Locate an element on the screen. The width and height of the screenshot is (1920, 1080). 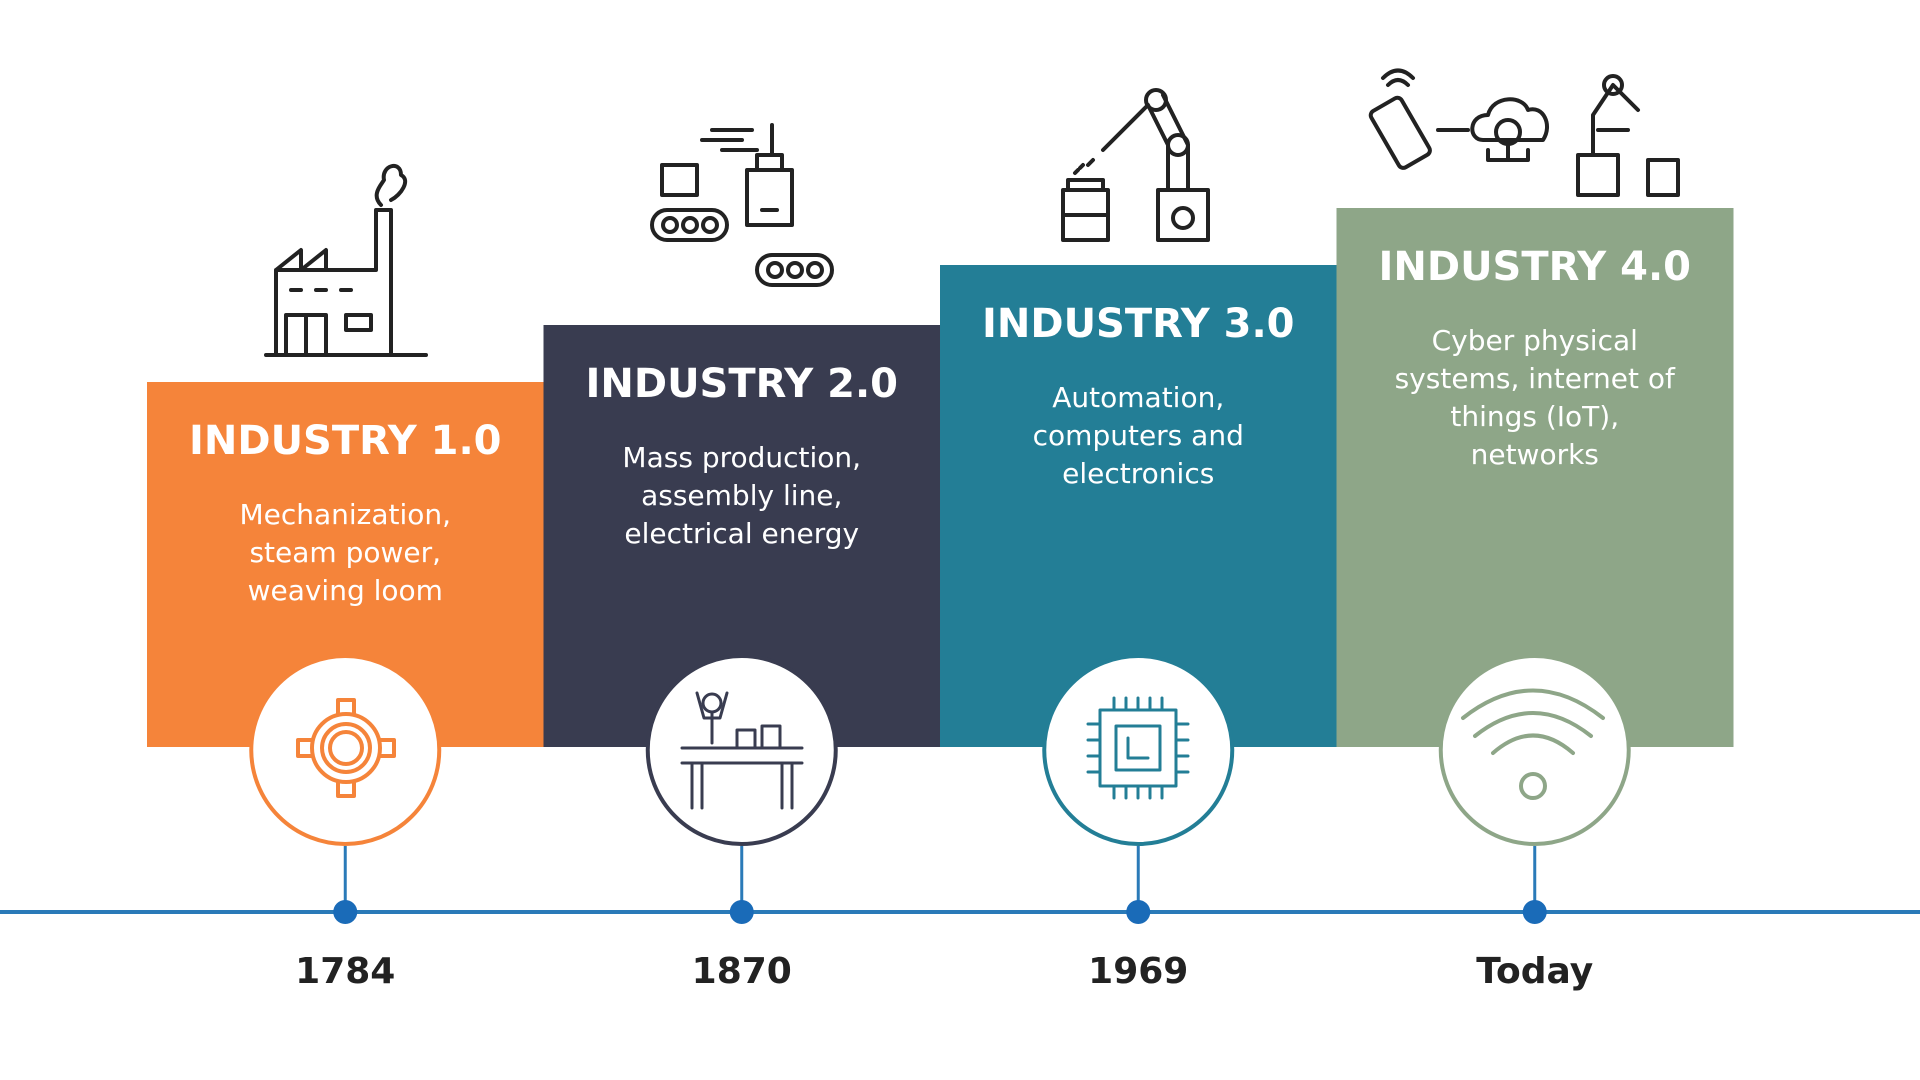
factory-icon is located at coordinates (346, 260).